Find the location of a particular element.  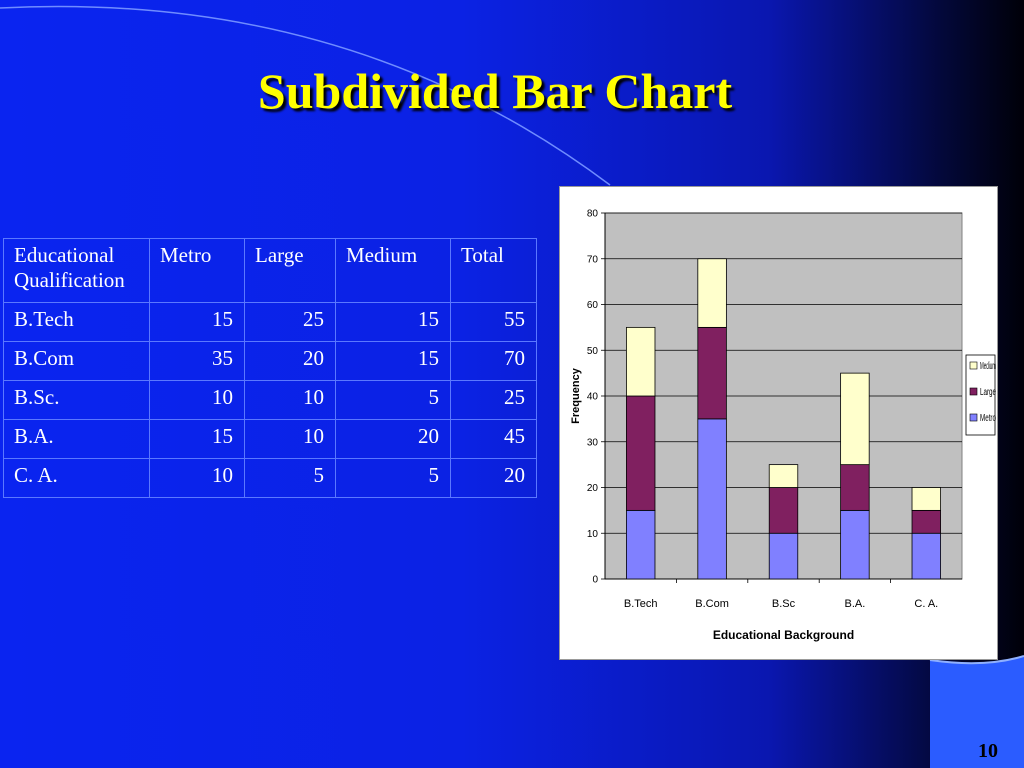

table-cell: 55 is located at coordinates (493, 322).